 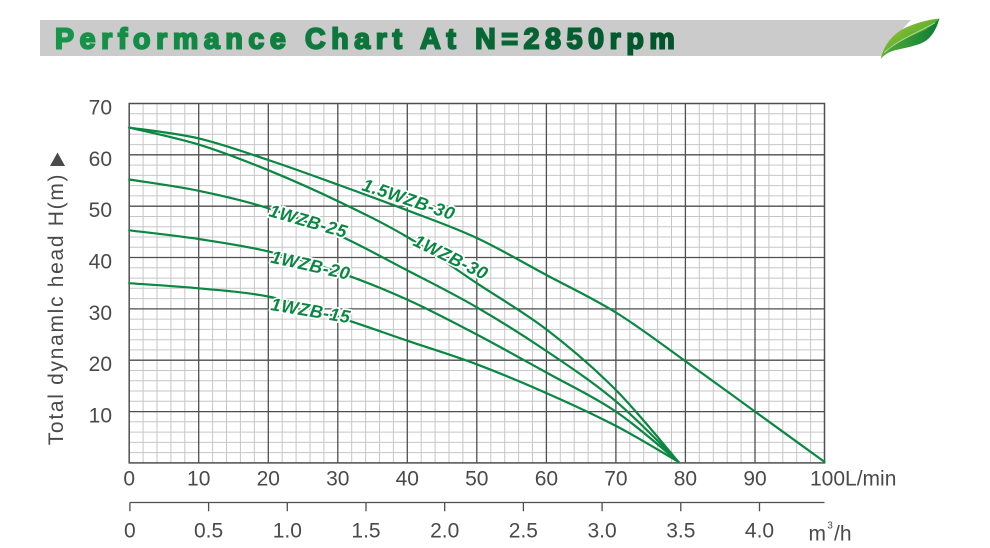 I want to click on svg-text: 2.5, so click(x=523, y=531).